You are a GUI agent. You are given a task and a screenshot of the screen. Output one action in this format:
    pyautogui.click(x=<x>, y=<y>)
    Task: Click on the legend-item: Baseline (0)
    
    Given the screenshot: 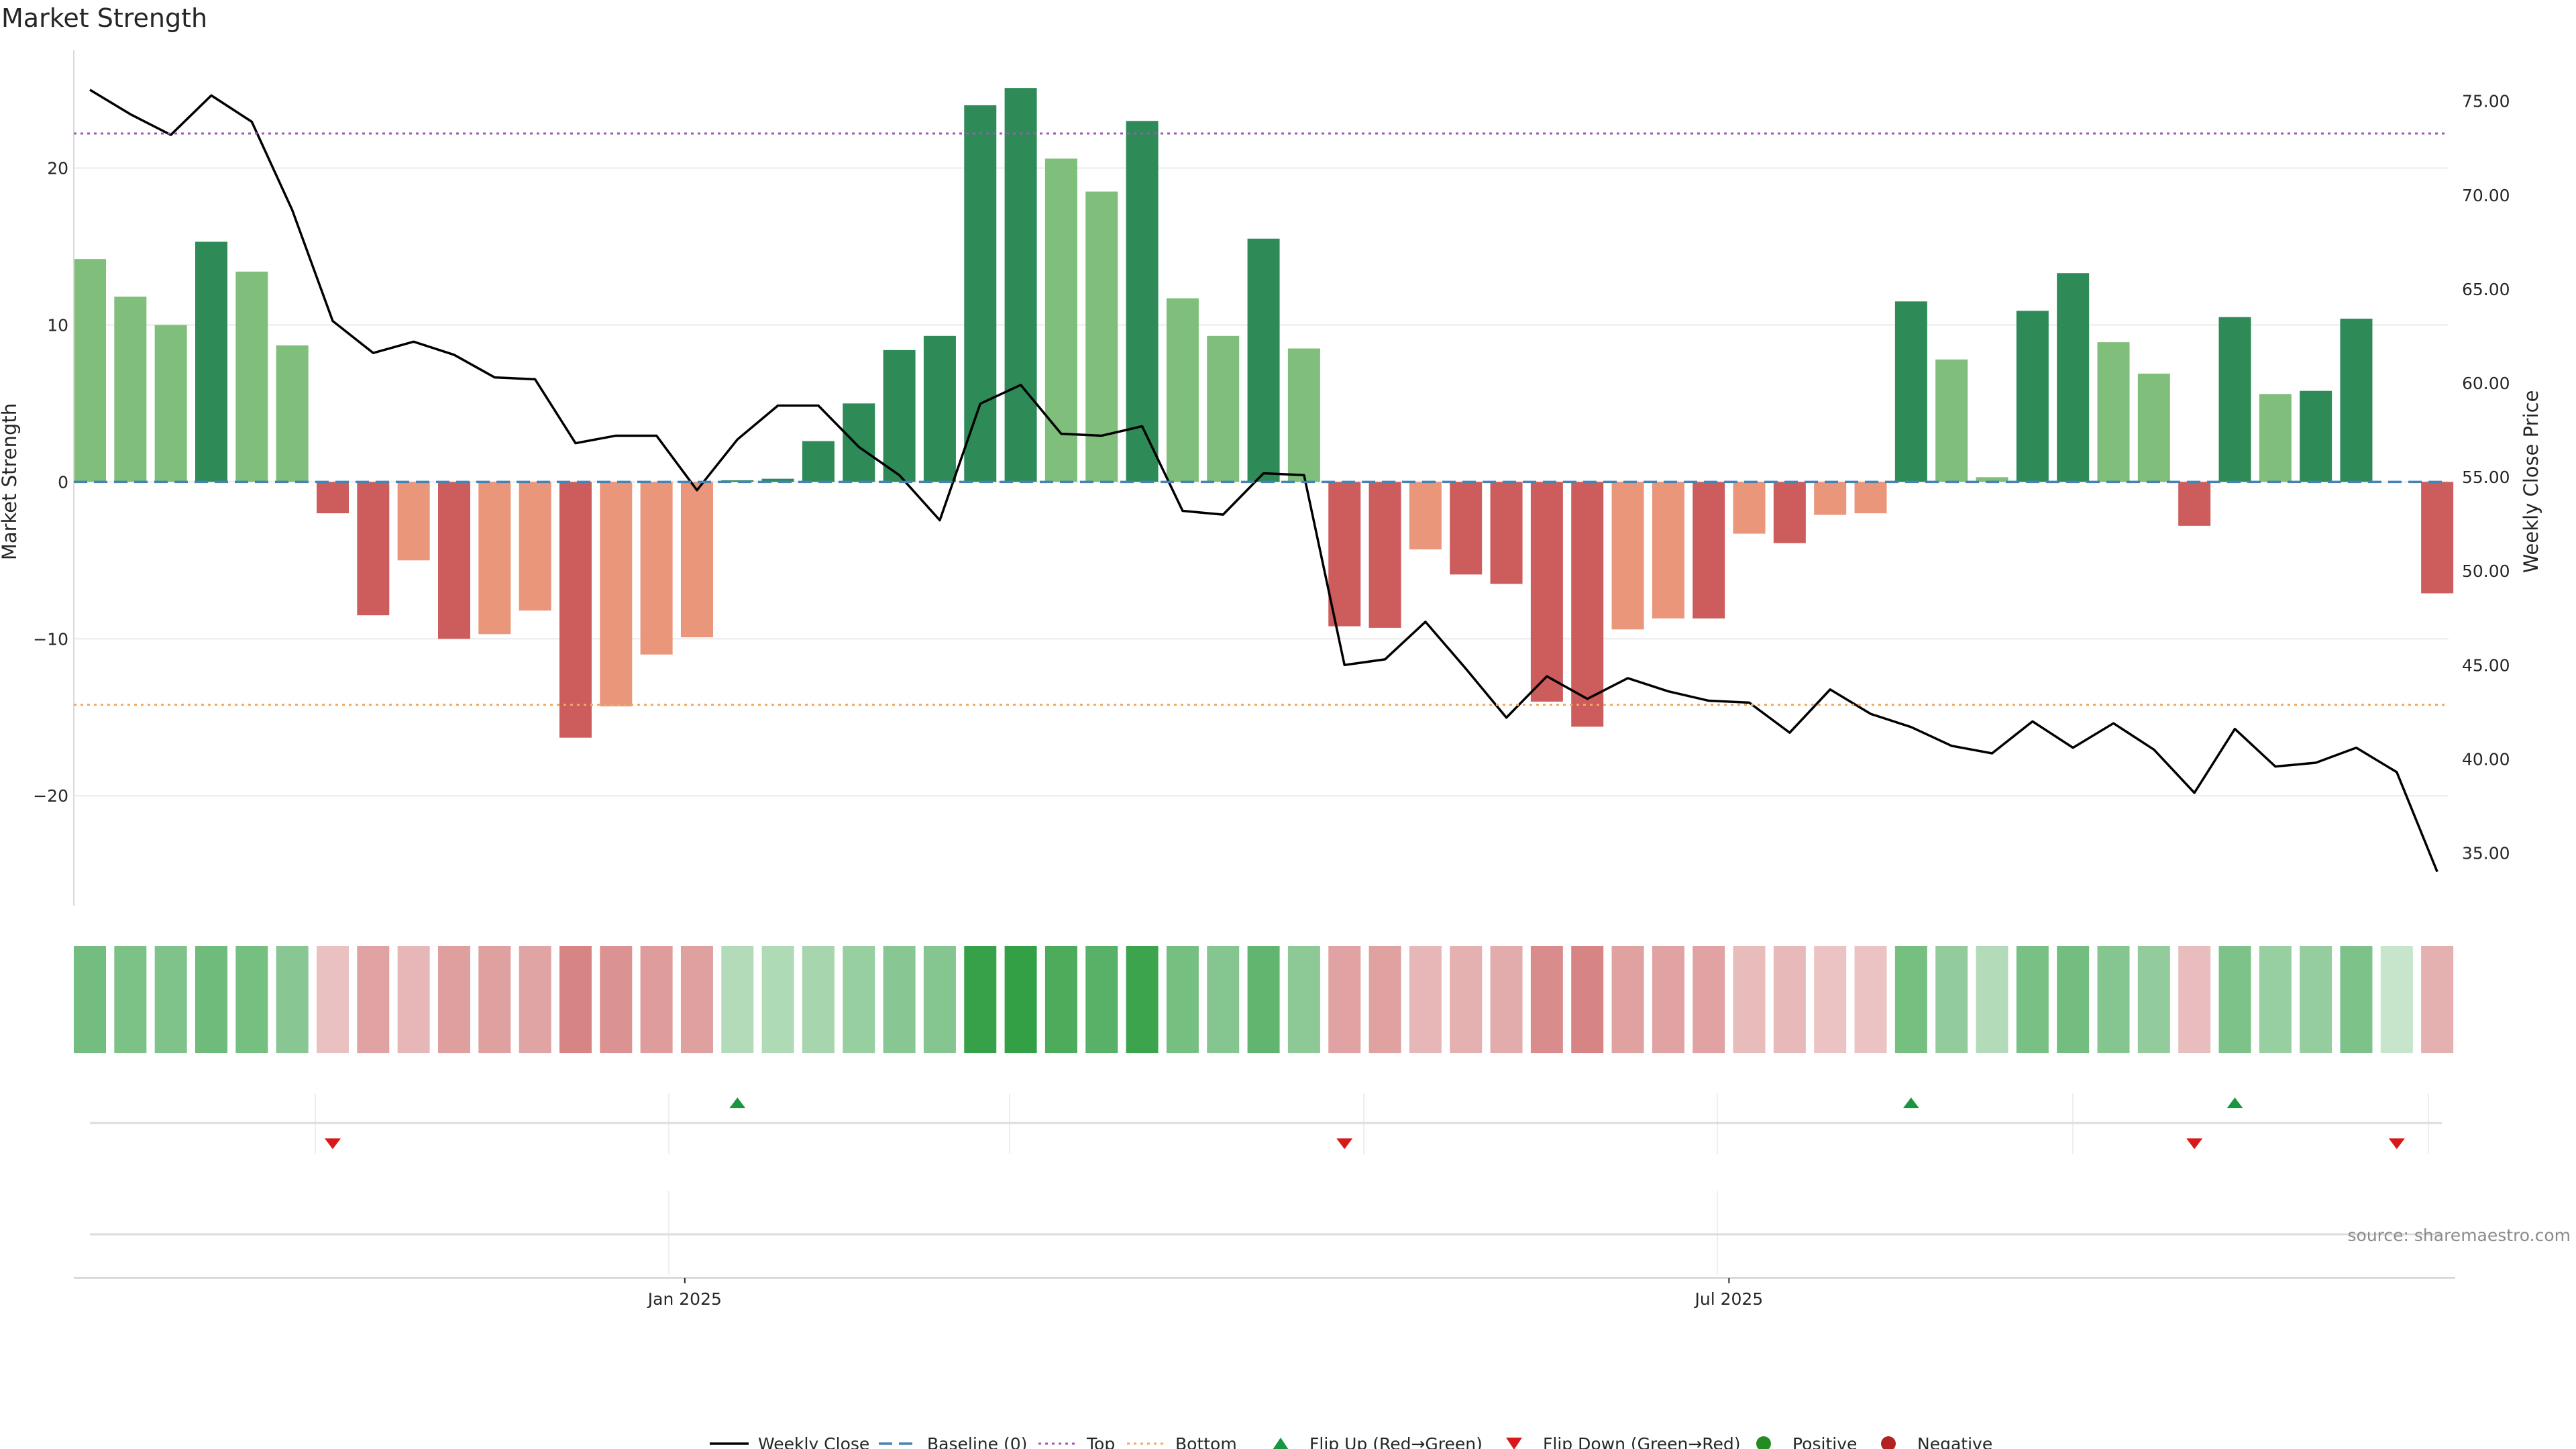 What is the action you would take?
    pyautogui.click(x=953, y=1441)
    